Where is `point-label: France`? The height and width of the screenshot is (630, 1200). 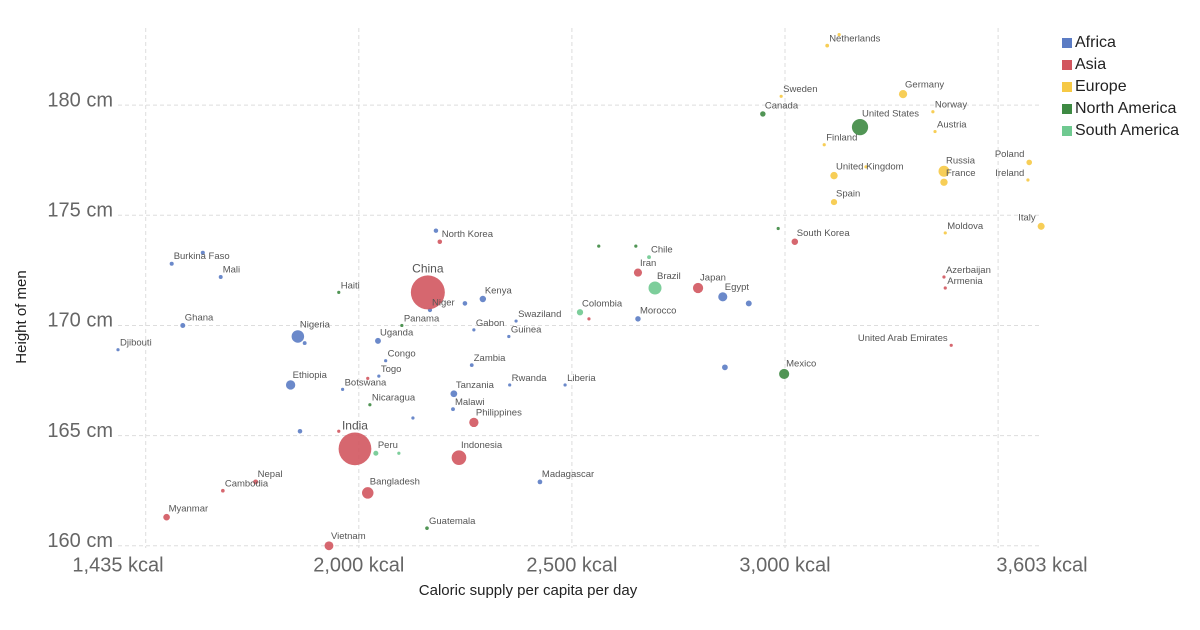 point-label: France is located at coordinates (961, 173).